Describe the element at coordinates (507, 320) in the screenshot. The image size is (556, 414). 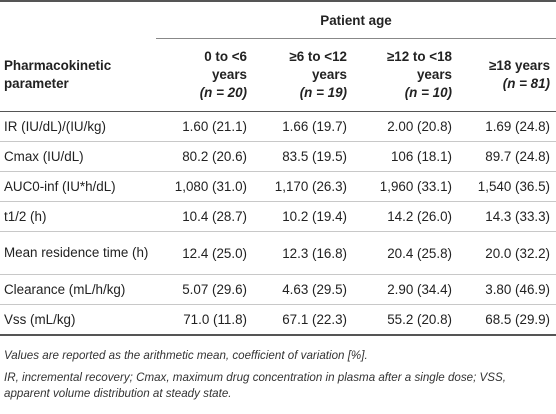
I see `cell-value: 68.5 (29.9)` at that location.